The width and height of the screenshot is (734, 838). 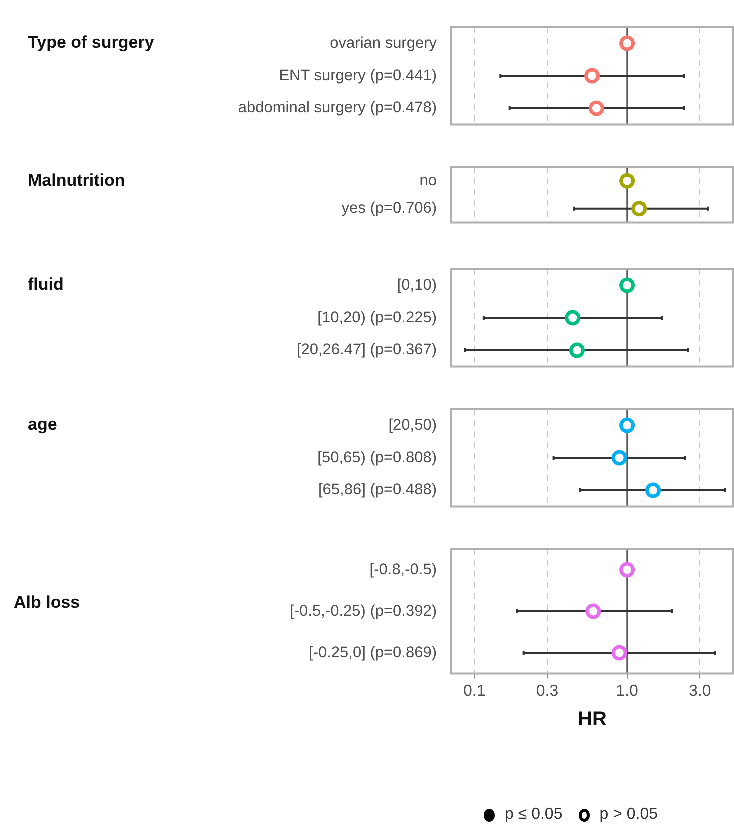 What do you see at coordinates (417, 285) in the screenshot?
I see `y-tick-label: [0,10)` at bounding box center [417, 285].